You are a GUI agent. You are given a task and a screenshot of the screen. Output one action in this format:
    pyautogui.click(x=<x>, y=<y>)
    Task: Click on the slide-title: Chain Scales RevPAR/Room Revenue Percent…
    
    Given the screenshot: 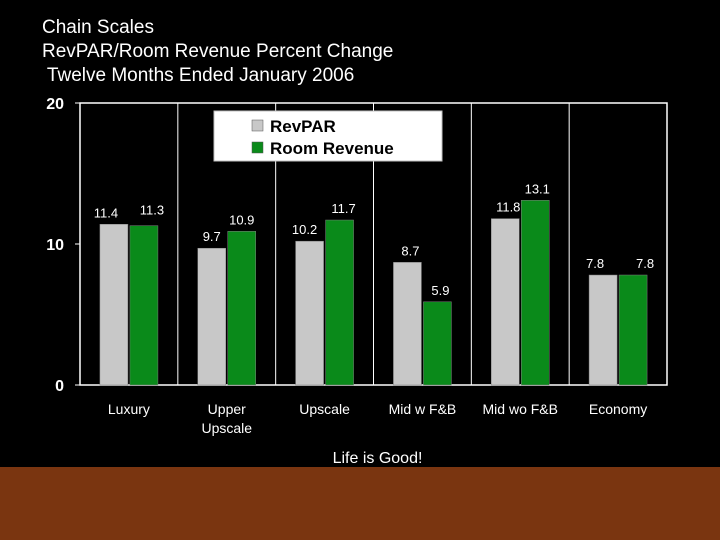 What is the action you would take?
    pyautogui.click(x=217, y=52)
    